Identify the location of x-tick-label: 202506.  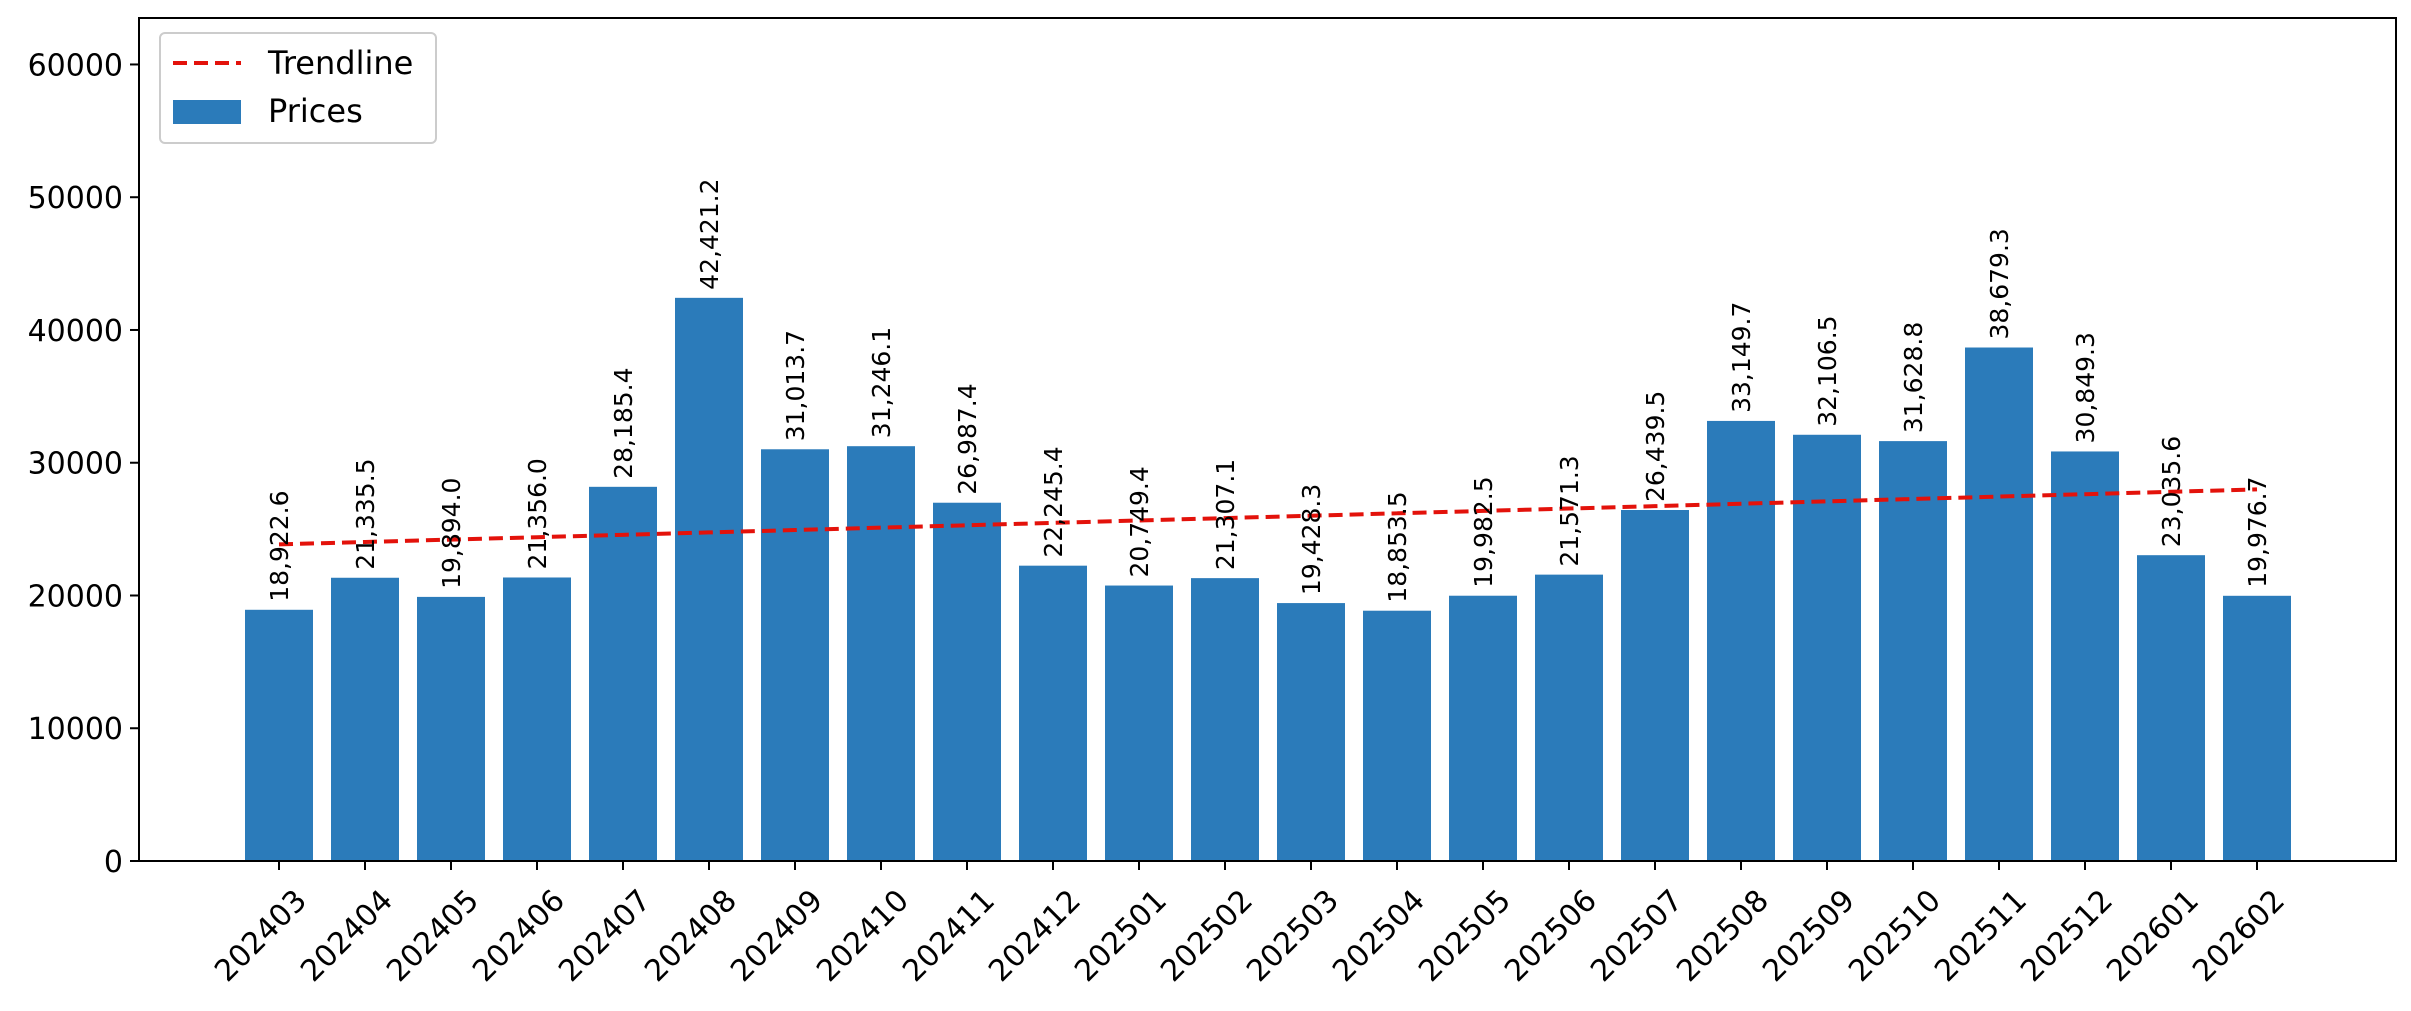
(1551, 936).